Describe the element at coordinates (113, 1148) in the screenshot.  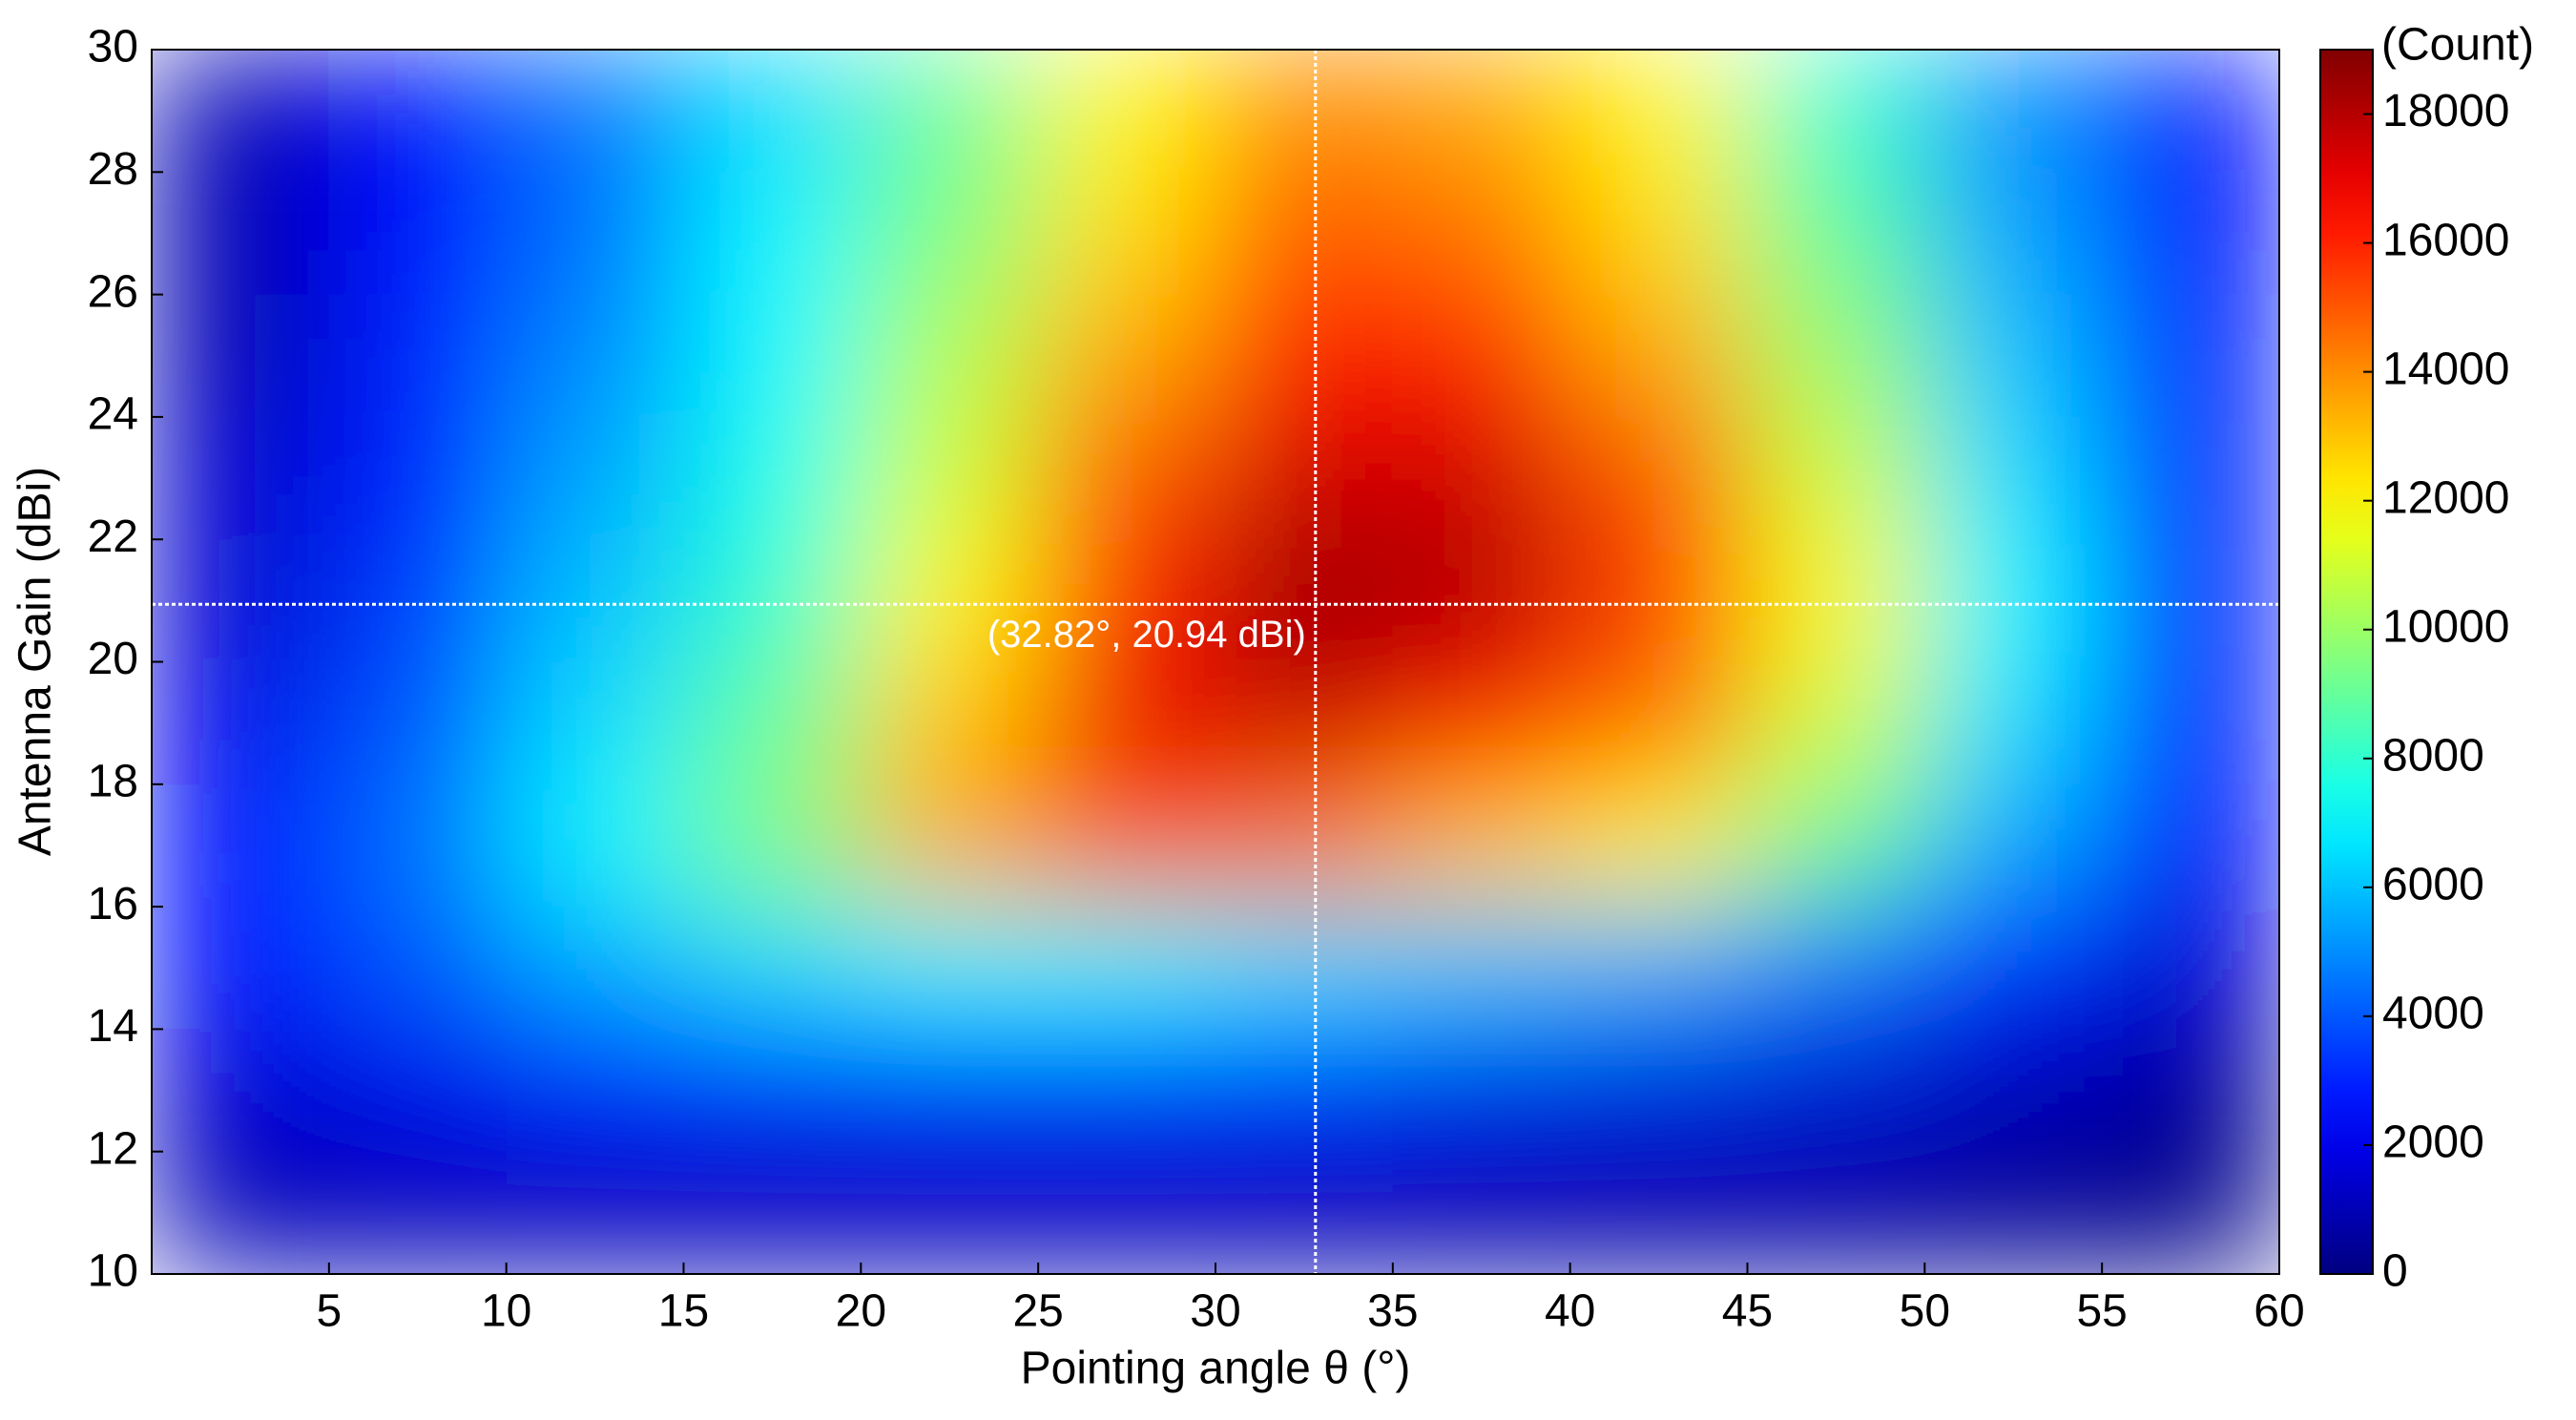
I see `y-tick-label: 12` at that location.